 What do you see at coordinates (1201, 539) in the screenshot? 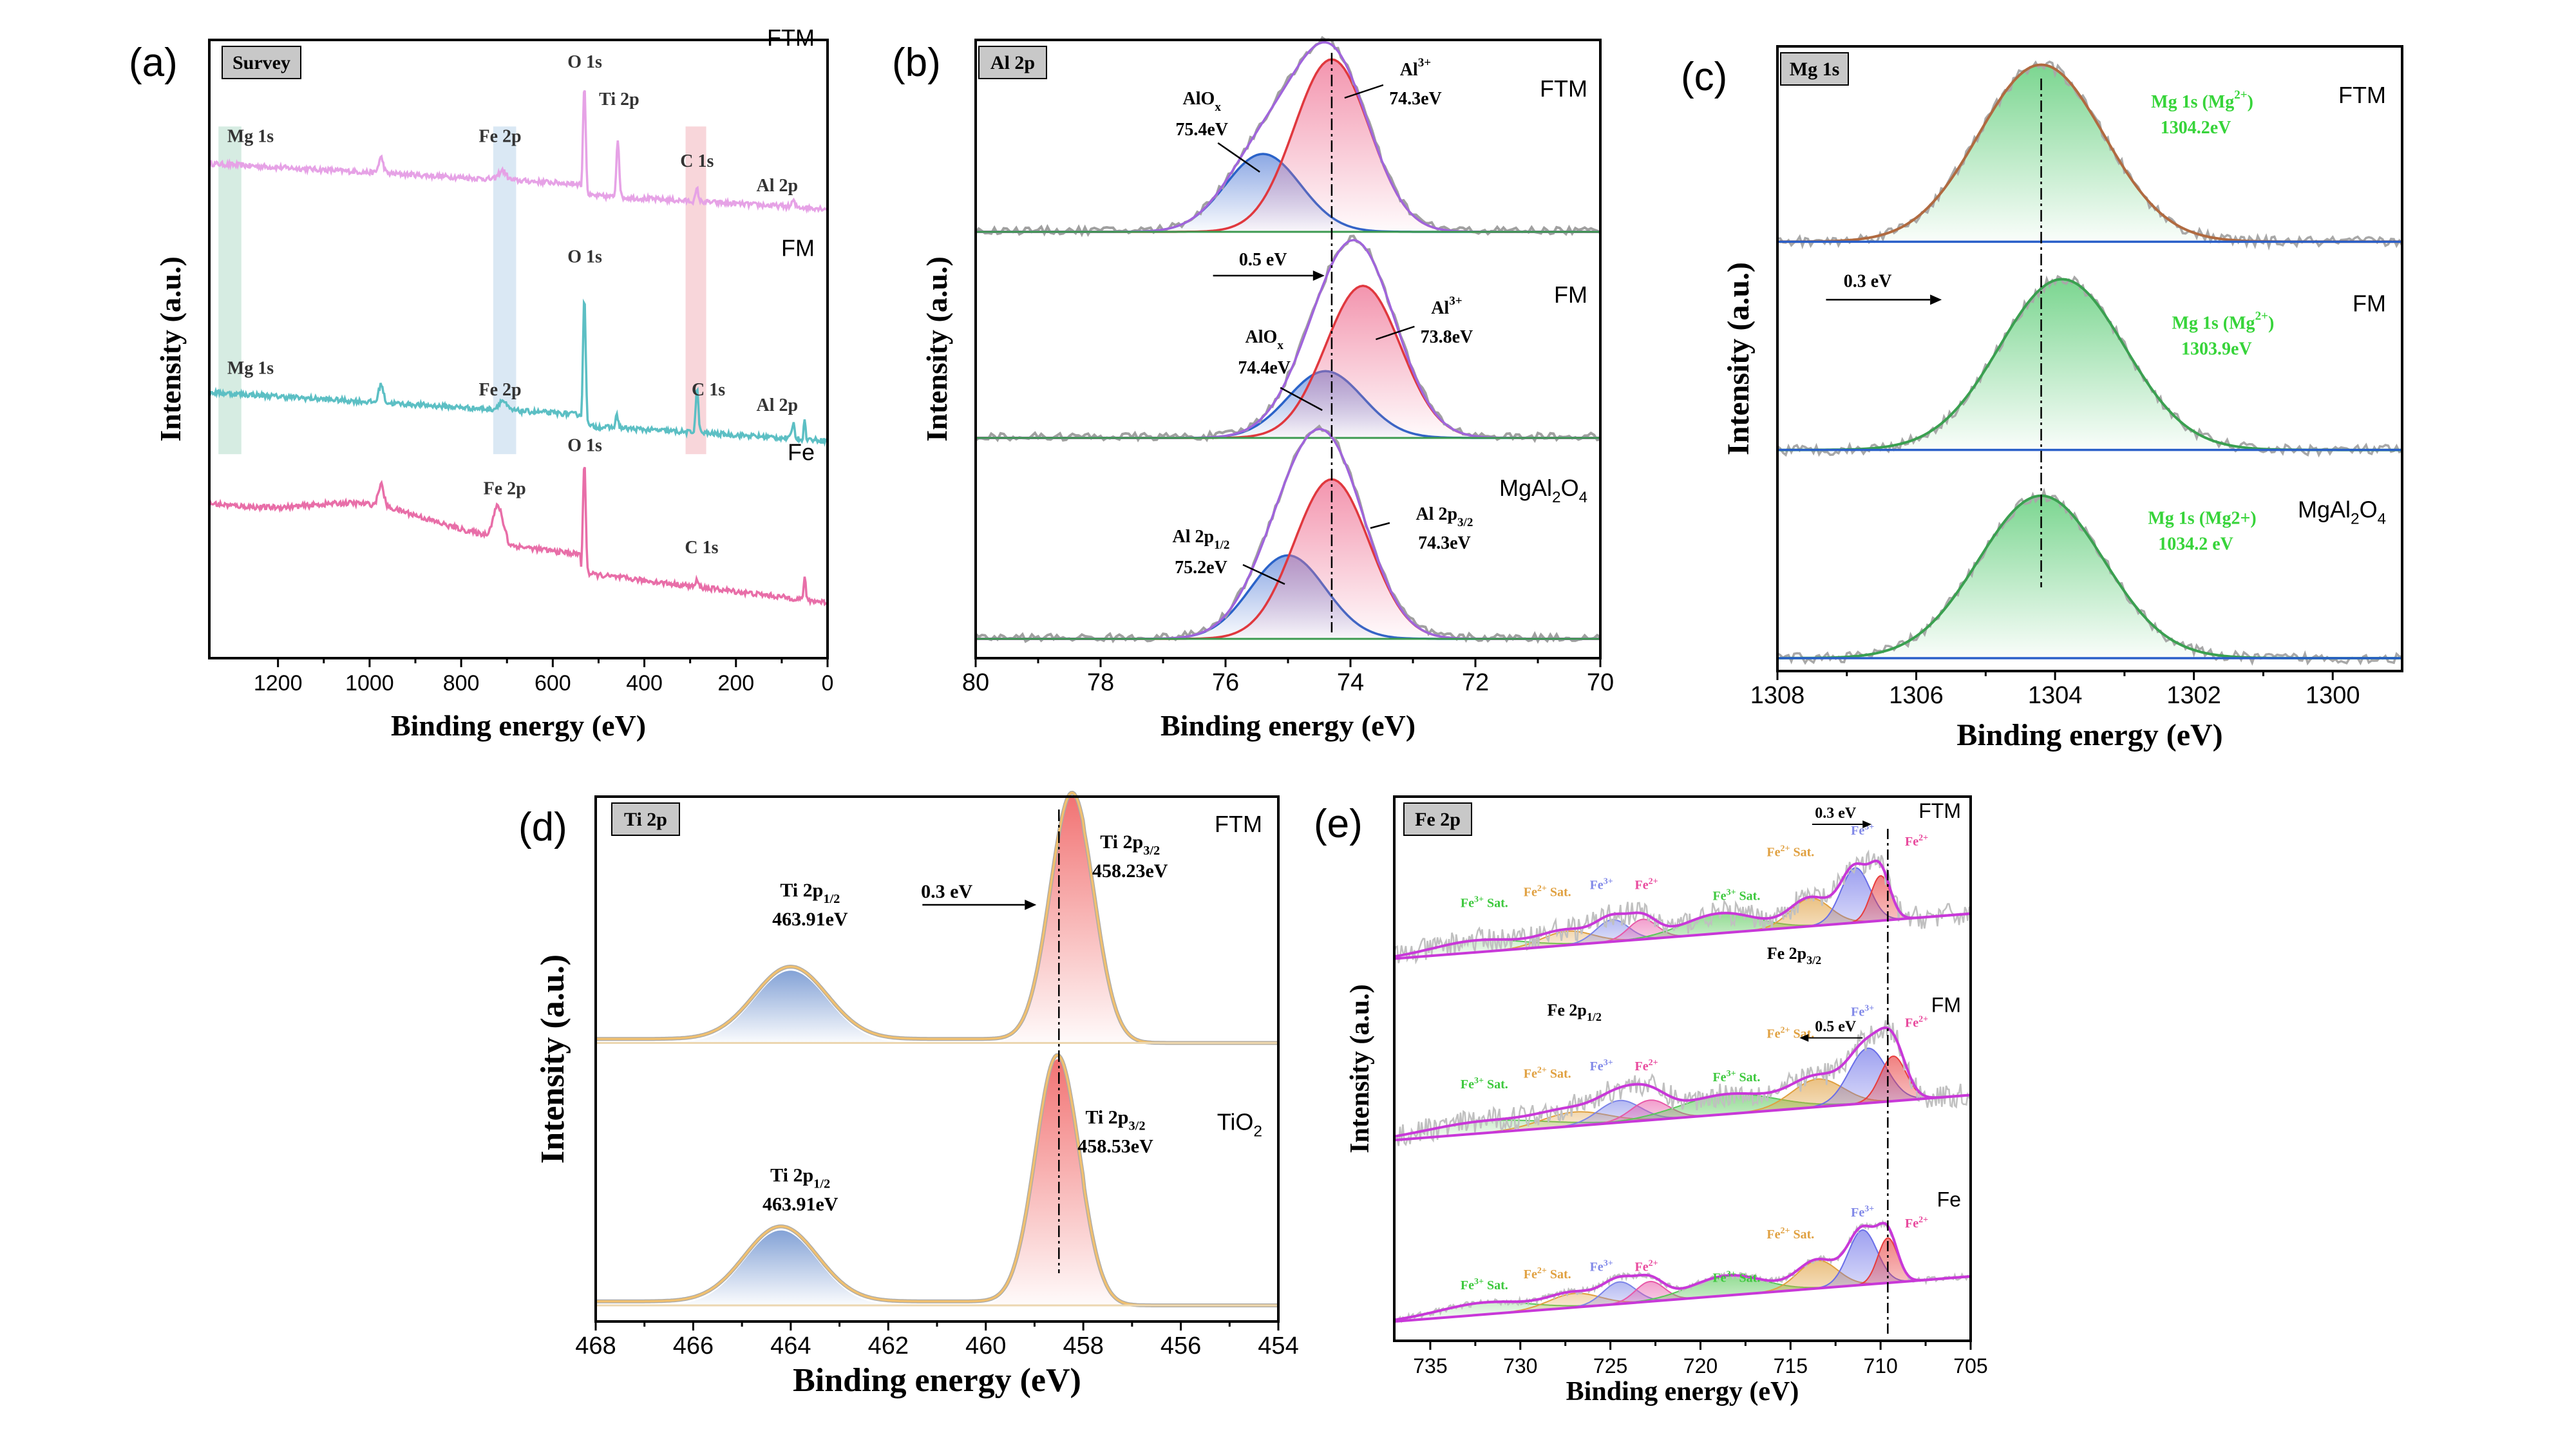
I see `al2p-label-p12: Al 2p1/2` at bounding box center [1201, 539].